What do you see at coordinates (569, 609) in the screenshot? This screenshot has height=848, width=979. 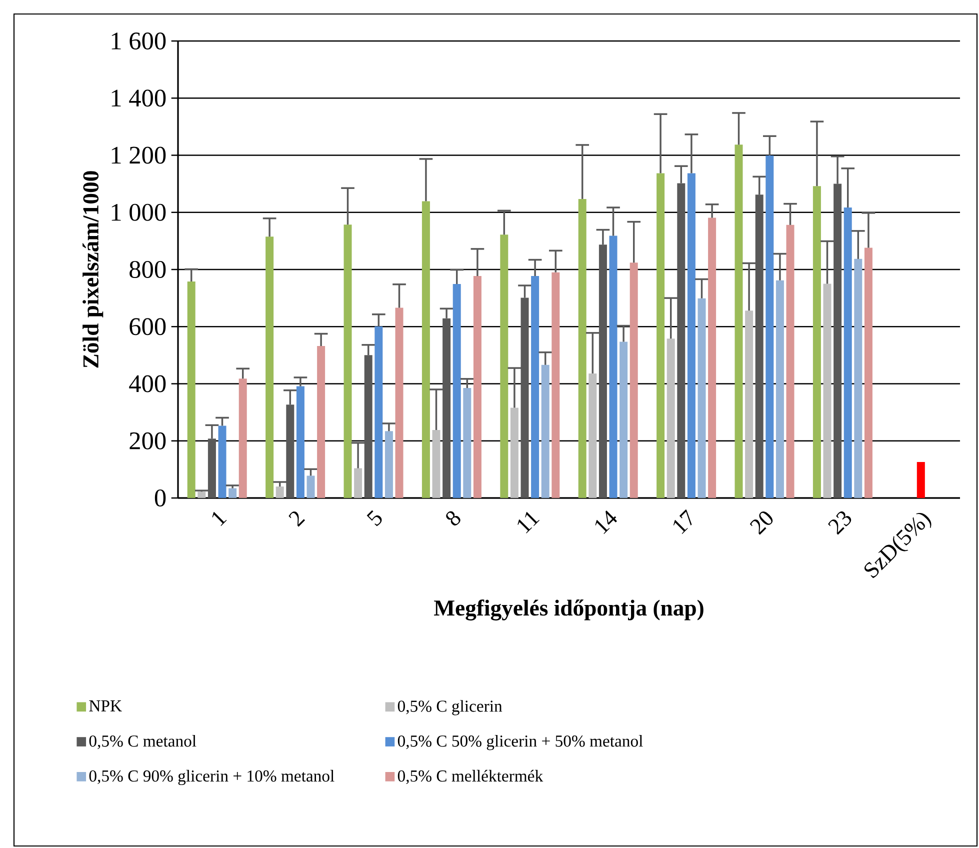 I see `x-axis-title: Megfigyelés időpontja (nap)` at bounding box center [569, 609].